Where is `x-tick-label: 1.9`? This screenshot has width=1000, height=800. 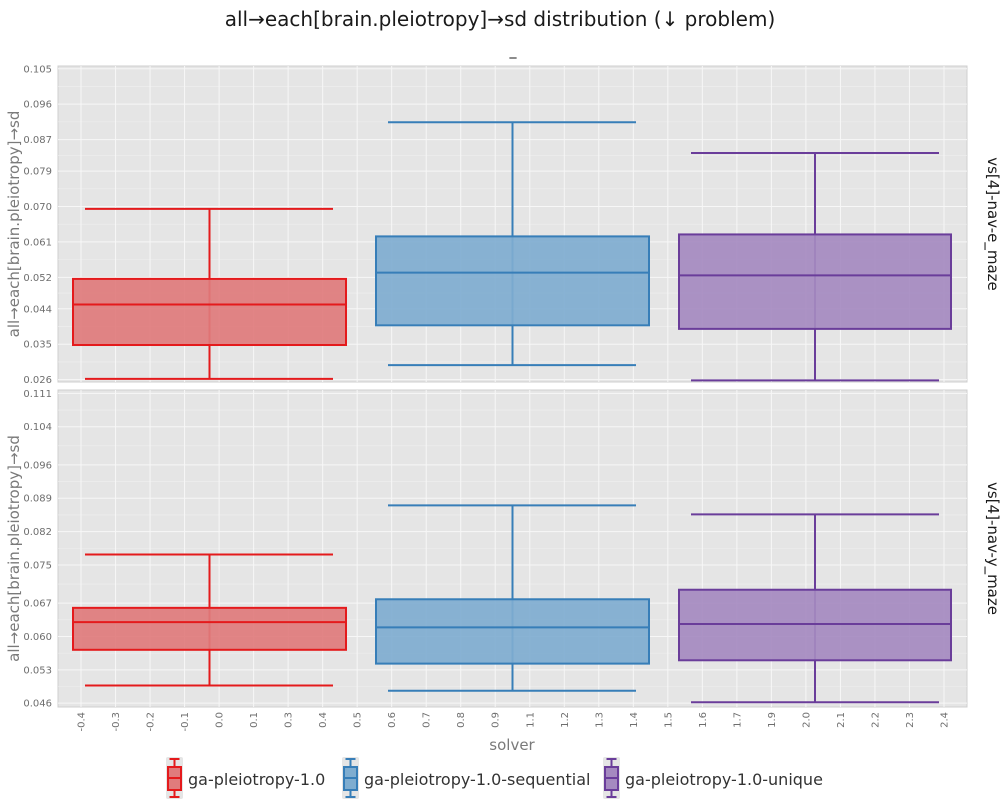 x-tick-label: 1.9 is located at coordinates (772, 720).